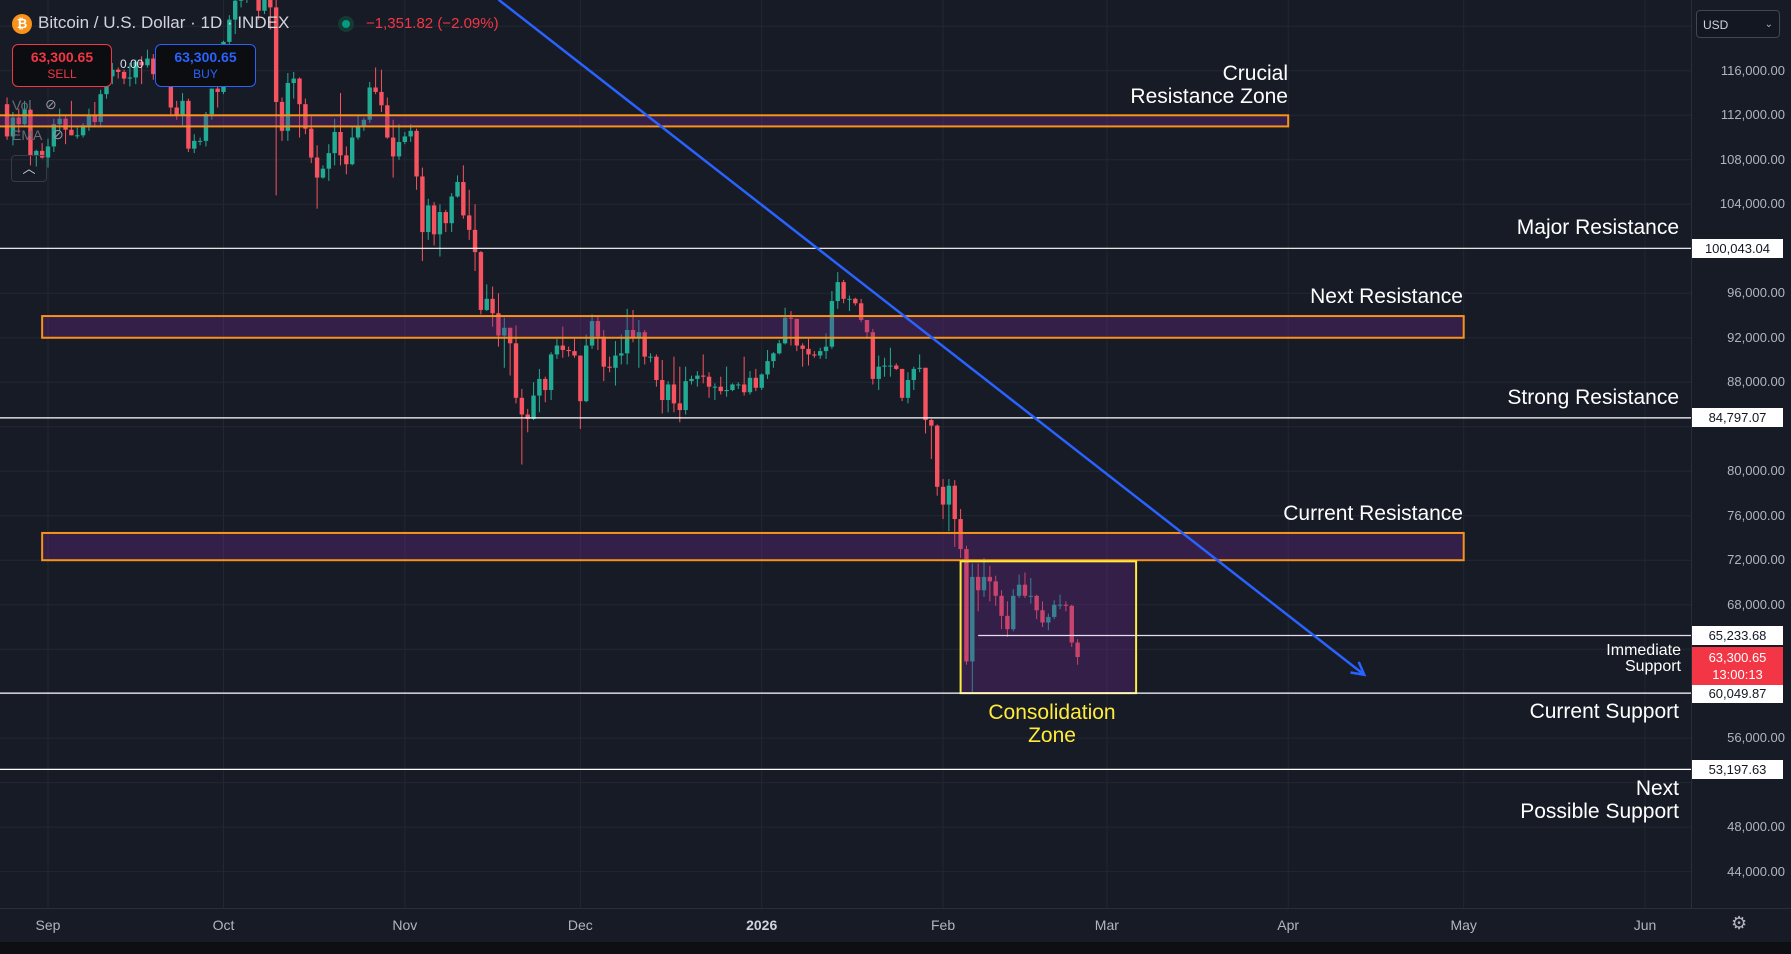  What do you see at coordinates (29, 168) in the screenshot?
I see `collapse-indicators-button: ︿` at bounding box center [29, 168].